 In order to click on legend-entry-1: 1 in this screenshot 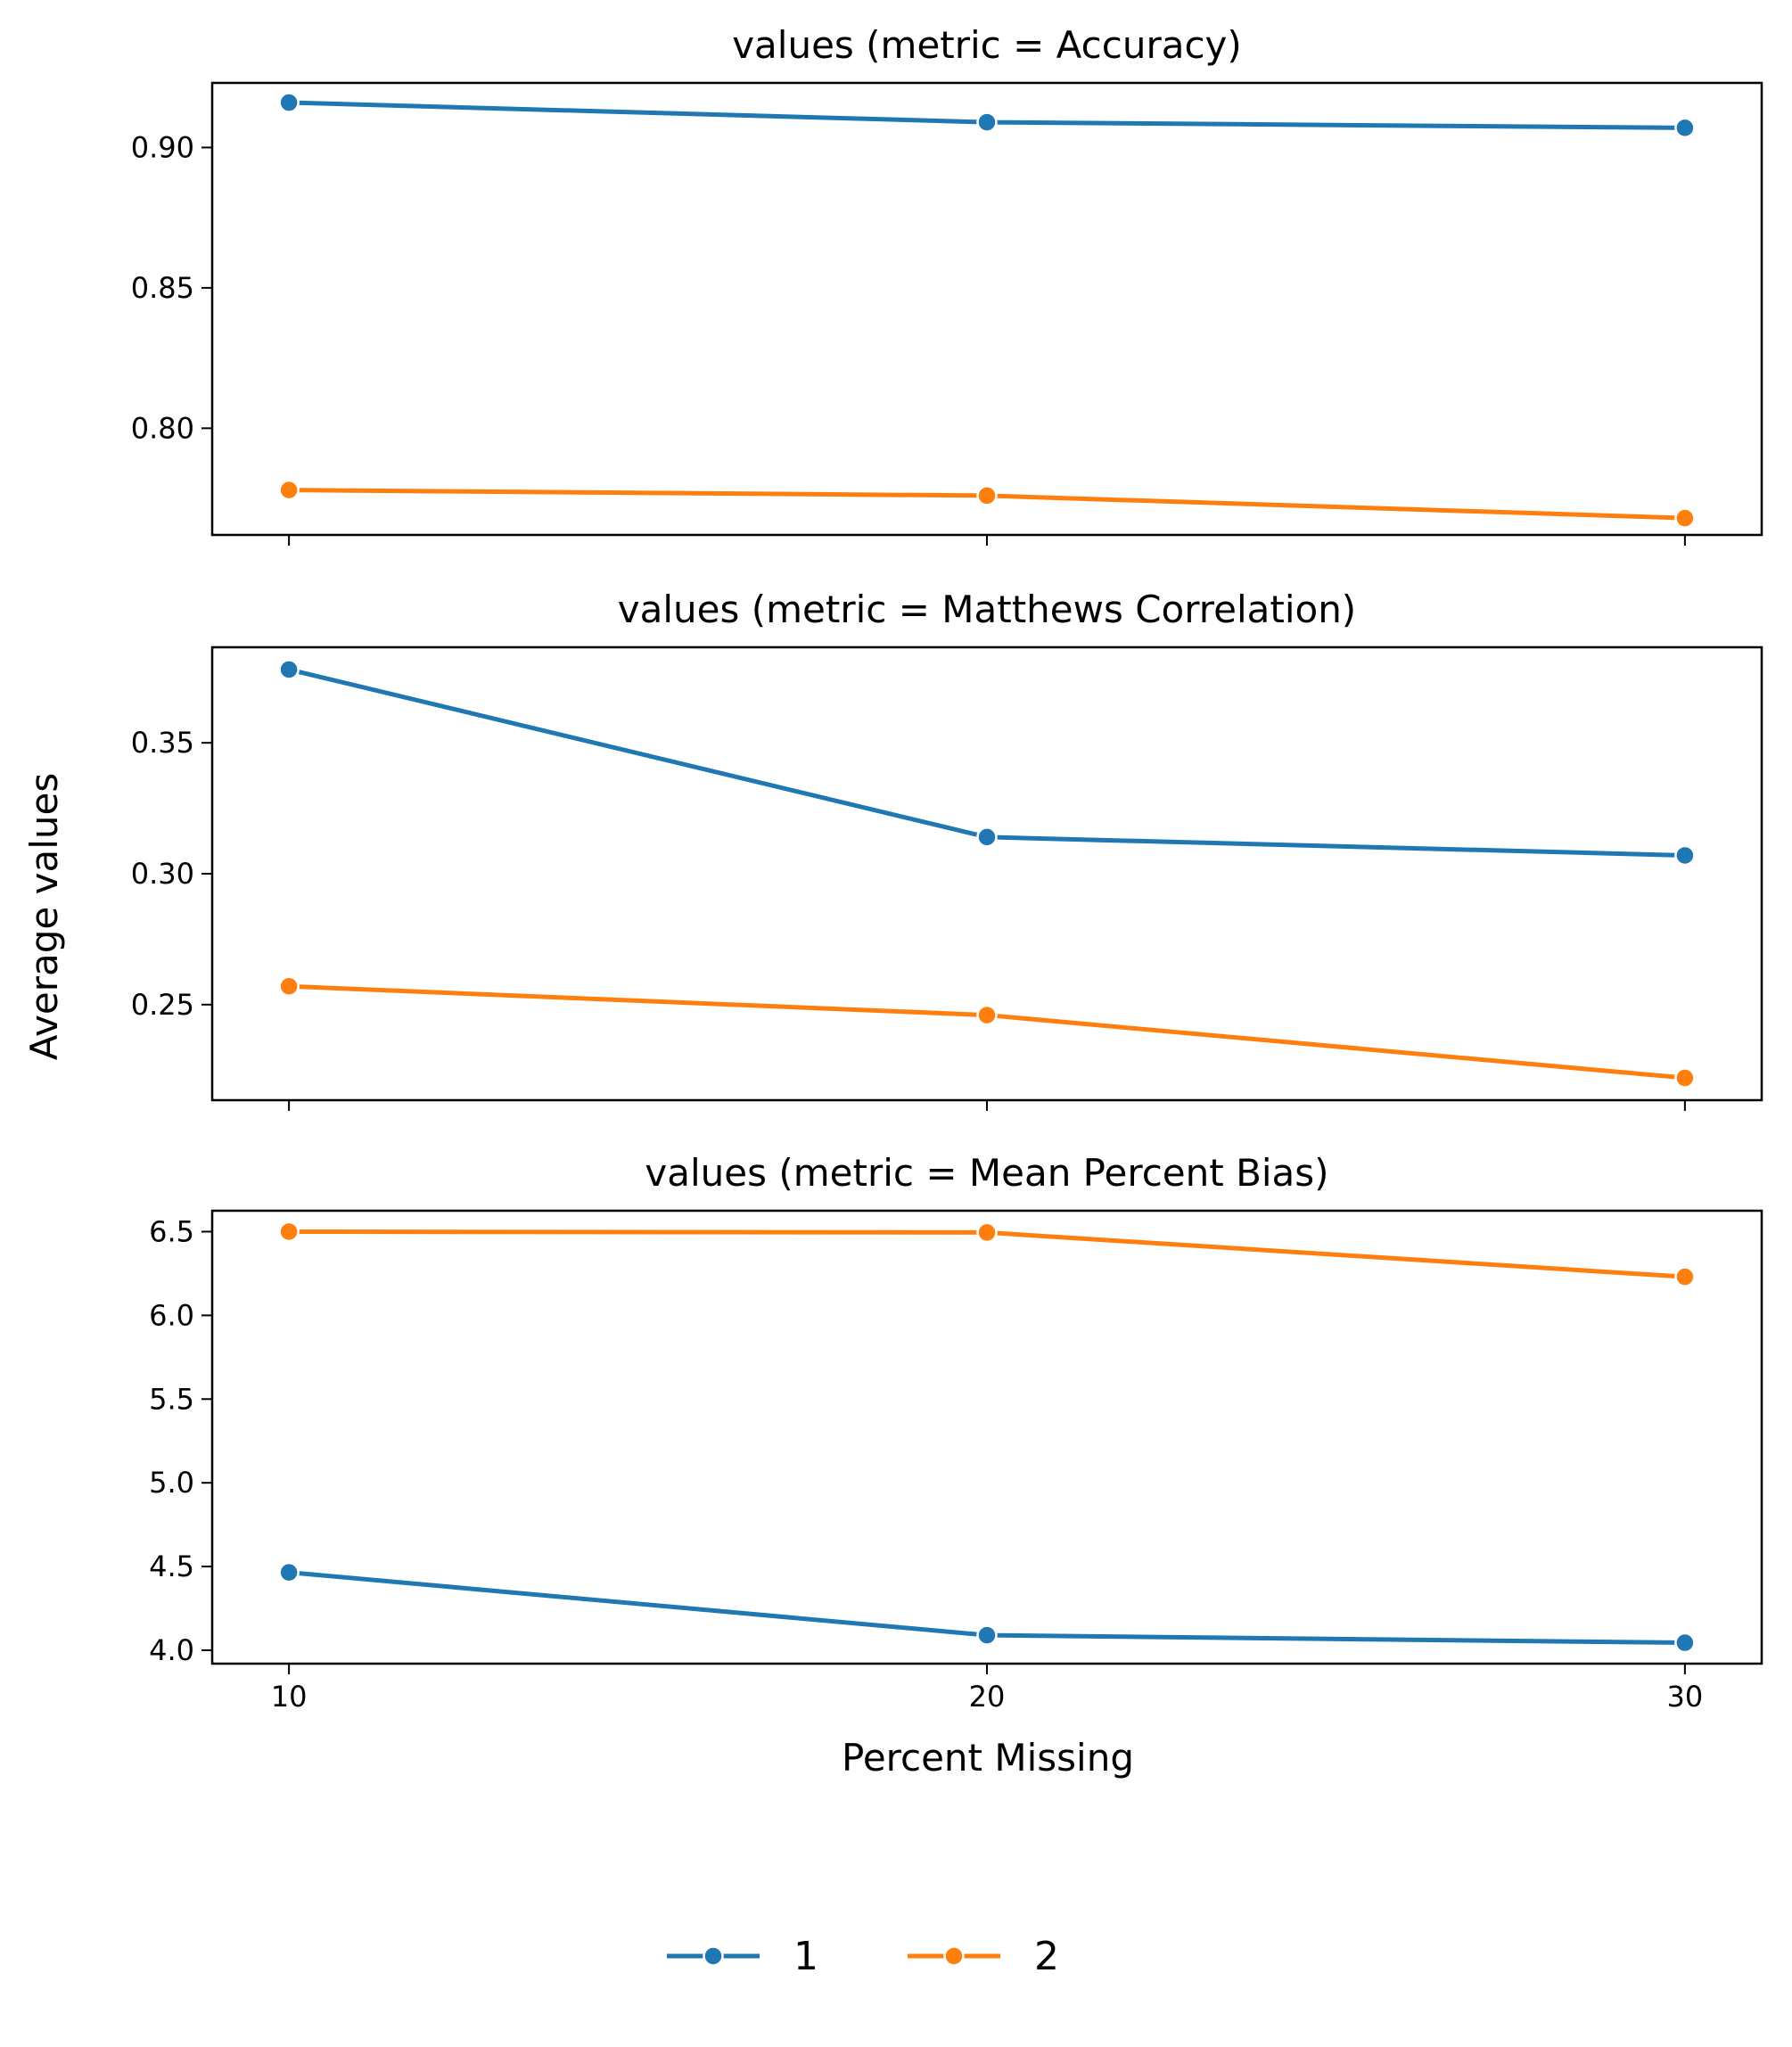, I will do `click(743, 1957)`.